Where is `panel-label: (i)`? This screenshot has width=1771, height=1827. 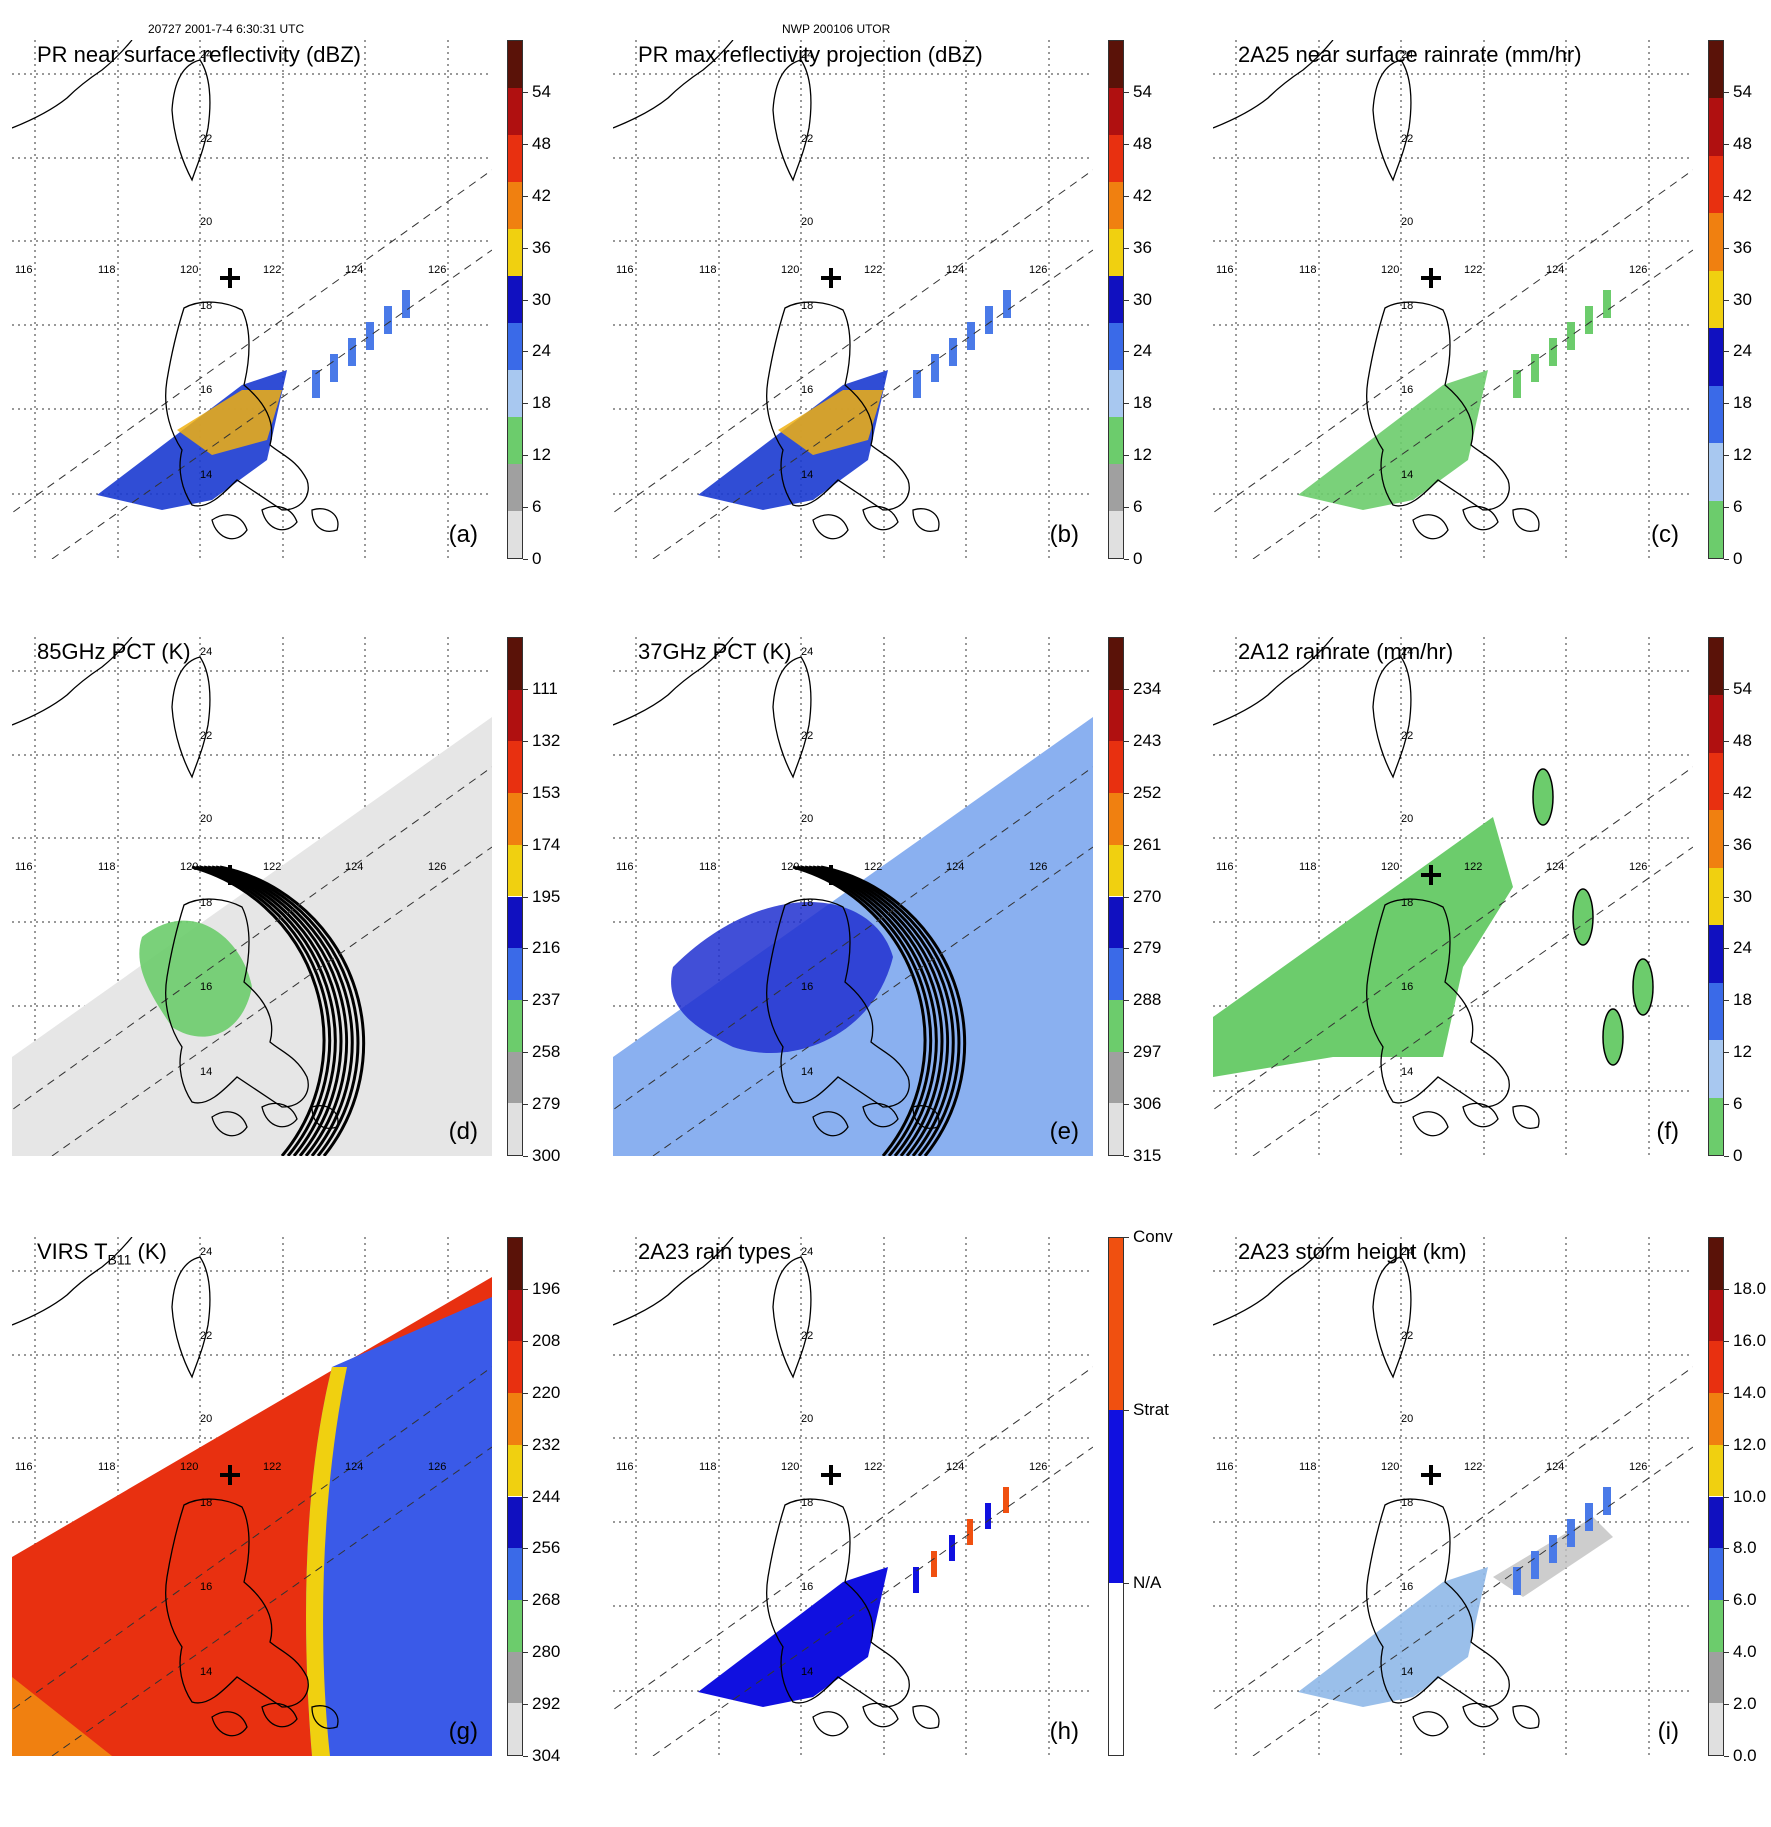
panel-label: (i) is located at coordinates (1668, 1731).